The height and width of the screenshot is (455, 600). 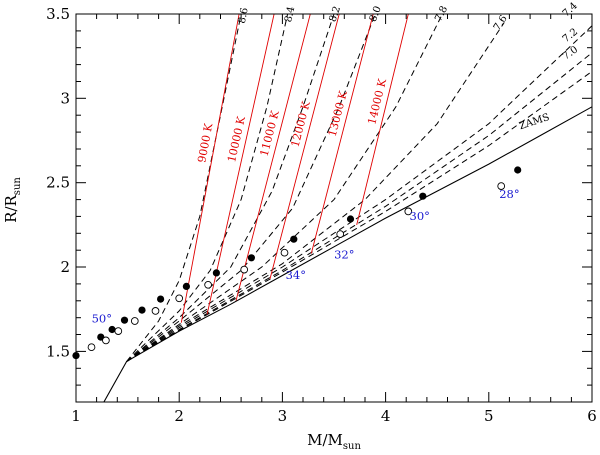 I want to click on isochrone-label-7-6: 7.6, so click(x=501, y=23).